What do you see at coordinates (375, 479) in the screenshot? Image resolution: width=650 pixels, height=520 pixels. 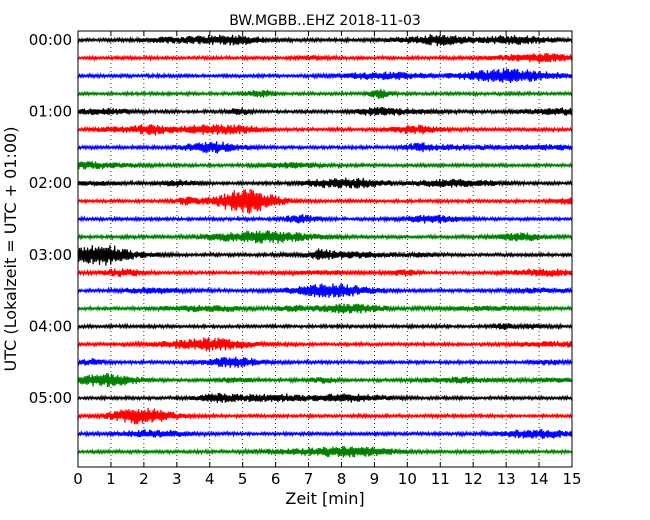 I see `x-tick-label: 9` at bounding box center [375, 479].